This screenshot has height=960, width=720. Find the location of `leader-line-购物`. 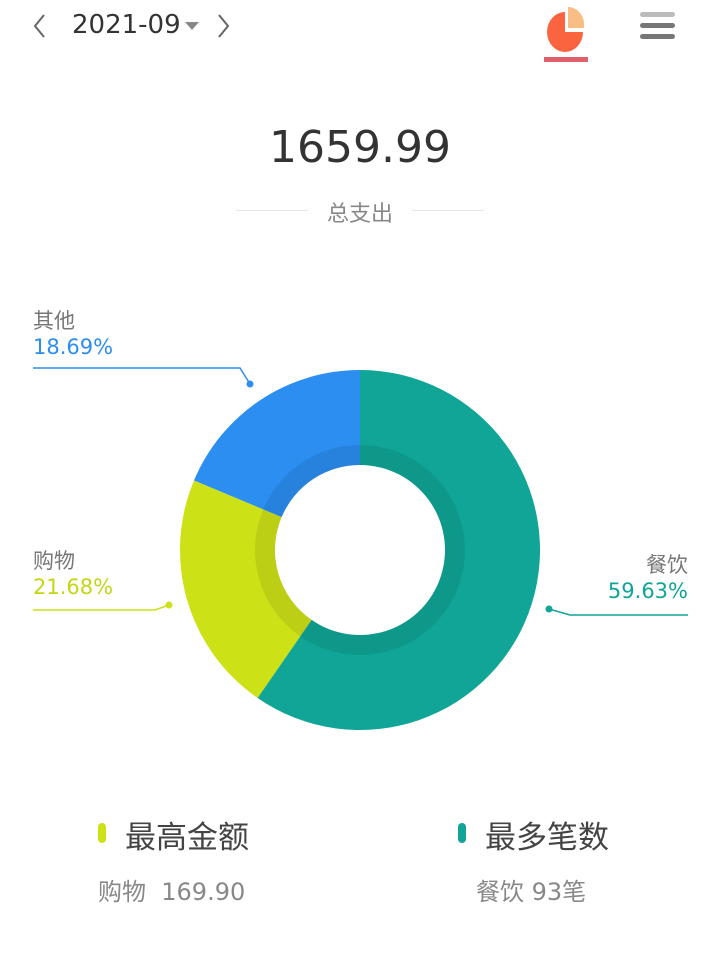

leader-line-购物 is located at coordinates (101, 607).